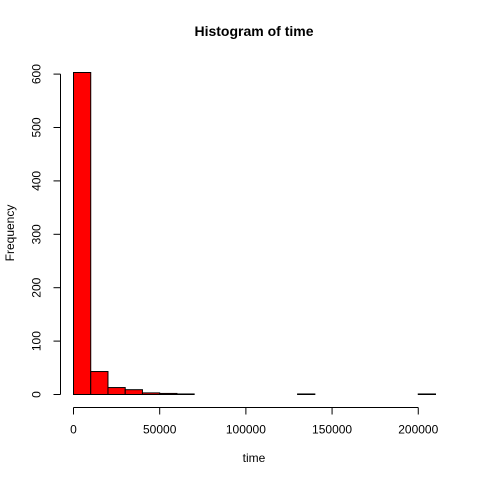 The width and height of the screenshot is (480, 480). What do you see at coordinates (253, 31) in the screenshot?
I see `chart-title: Histogram of time` at bounding box center [253, 31].